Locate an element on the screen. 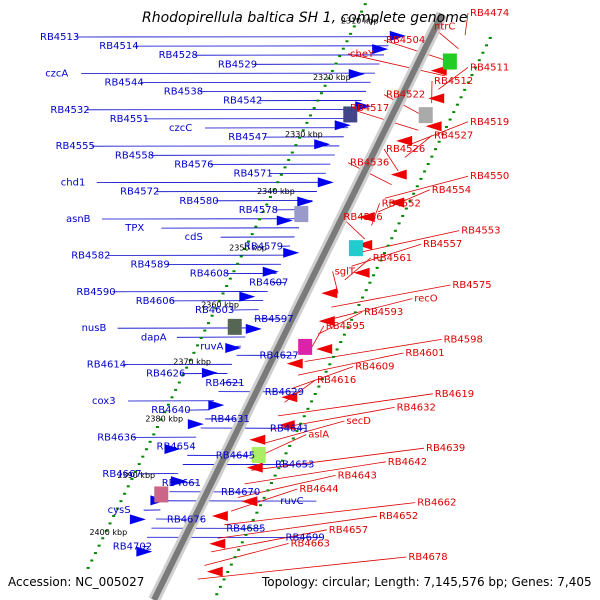  right-gene-label: RB4550 is located at coordinates (489, 176).